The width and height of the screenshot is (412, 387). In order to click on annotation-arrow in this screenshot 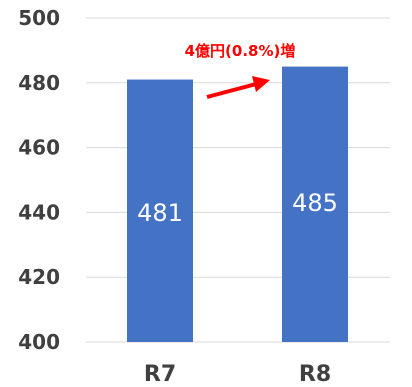, I will do `click(238, 87)`.